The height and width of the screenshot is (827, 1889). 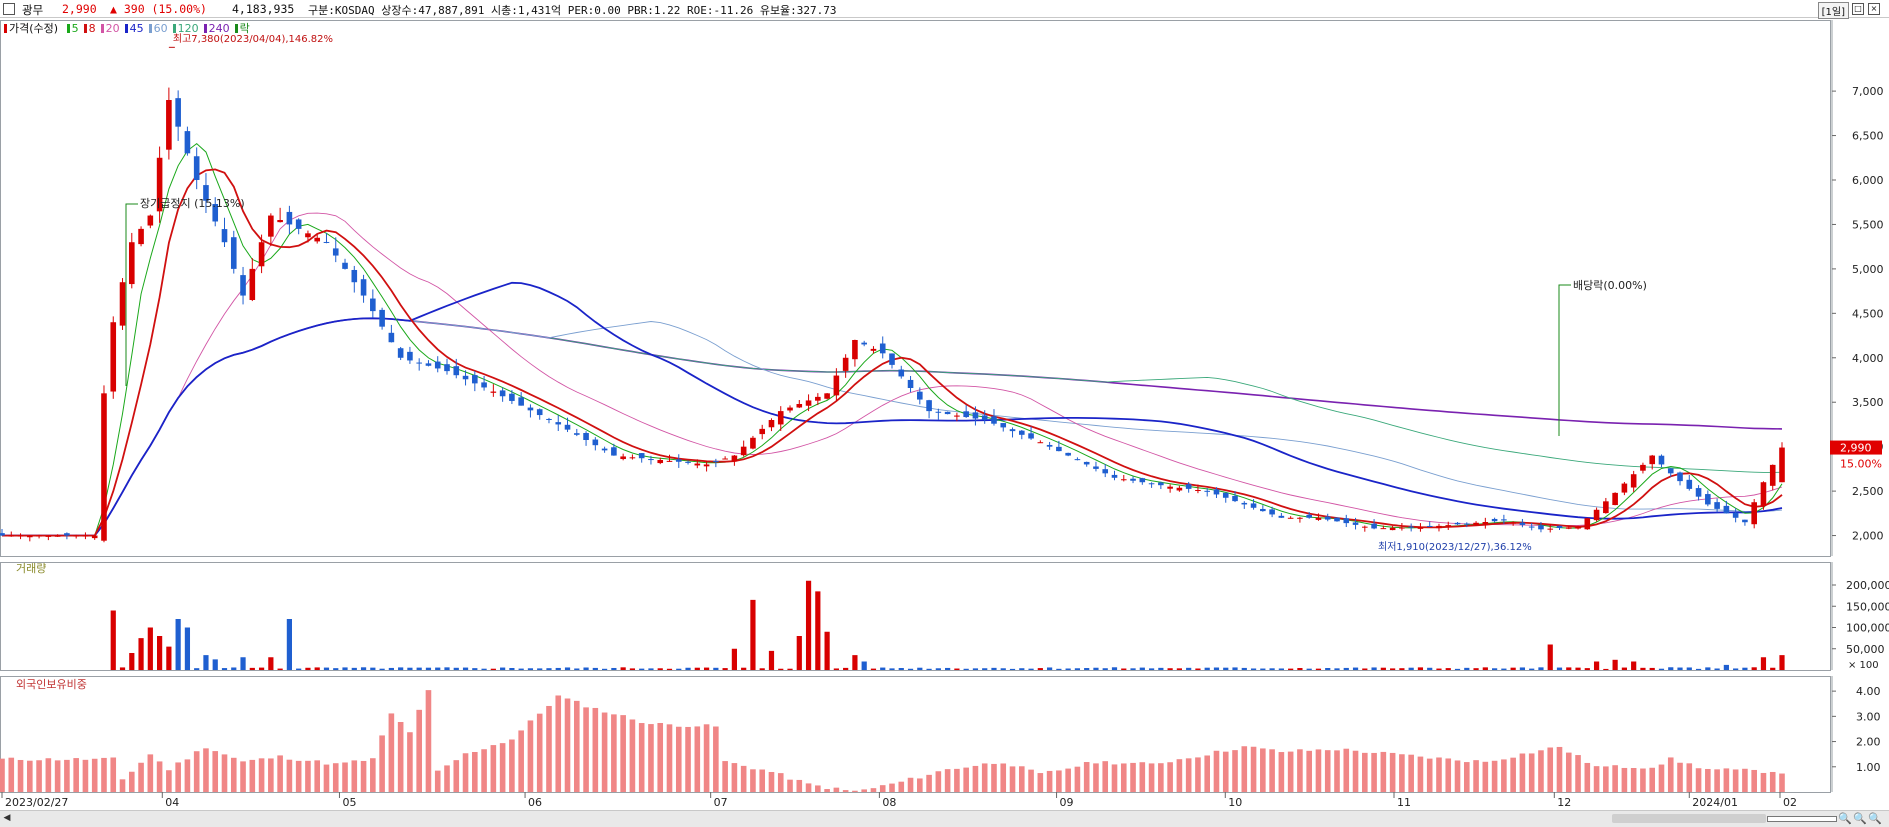 What do you see at coordinates (1833, 10) in the screenshot?
I see `timeframe-selector: [1일]` at bounding box center [1833, 10].